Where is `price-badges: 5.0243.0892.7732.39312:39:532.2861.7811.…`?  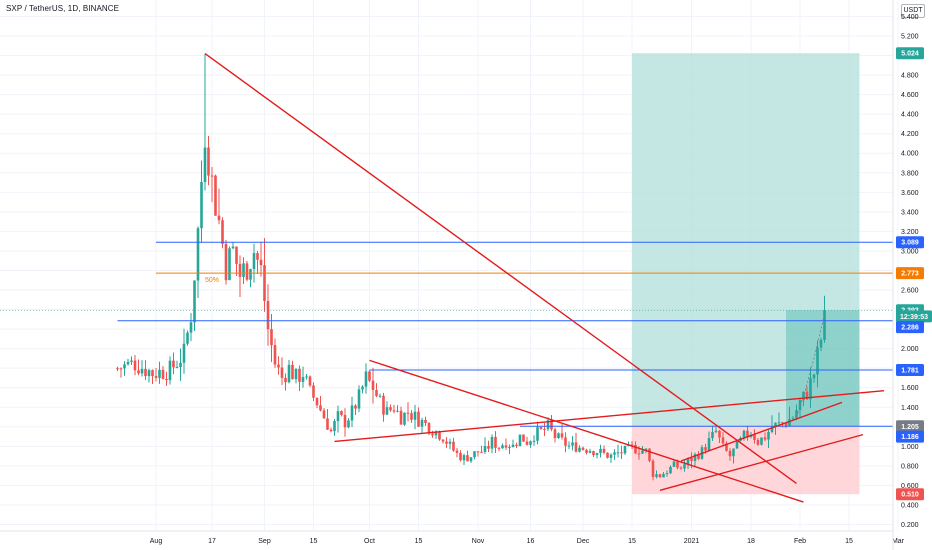 price-badges: 5.0243.0892.7732.39312:39:532.2861.7811.… is located at coordinates (914, 274).